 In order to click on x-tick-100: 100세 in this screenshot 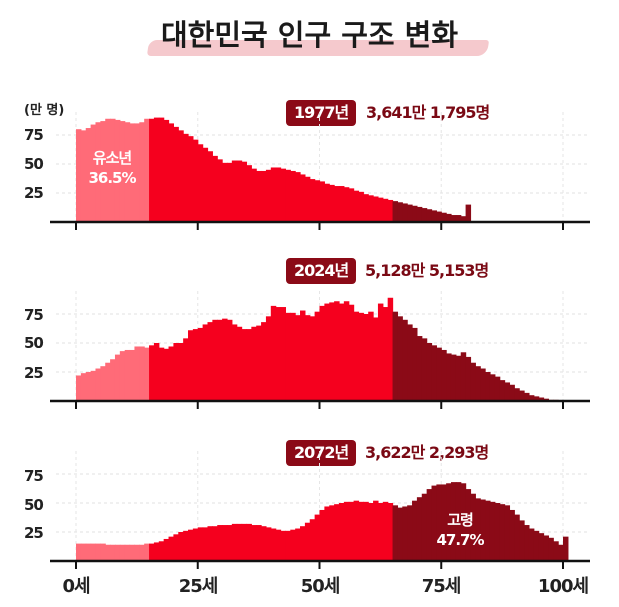, I will do `click(563, 586)`.